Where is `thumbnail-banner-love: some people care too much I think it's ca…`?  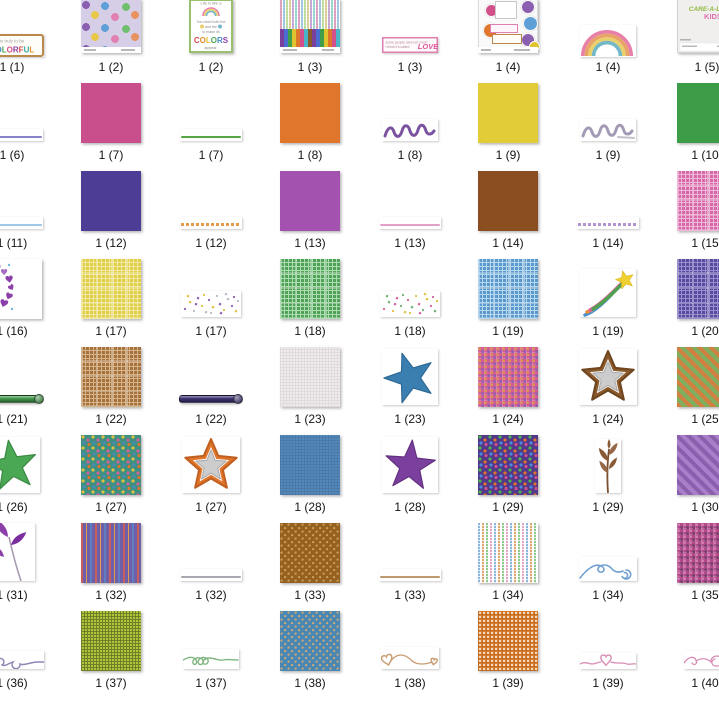
thumbnail-banner-love: some people care too much I think it's ca… is located at coordinates (410, 45).